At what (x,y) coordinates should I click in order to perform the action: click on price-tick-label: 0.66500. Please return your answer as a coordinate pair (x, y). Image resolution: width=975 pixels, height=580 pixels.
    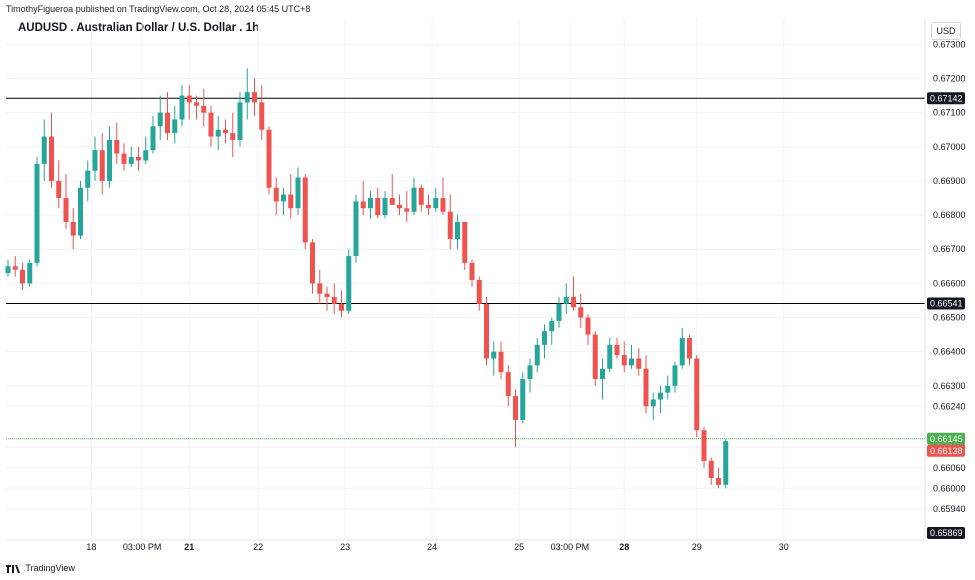
    Looking at the image, I should click on (949, 318).